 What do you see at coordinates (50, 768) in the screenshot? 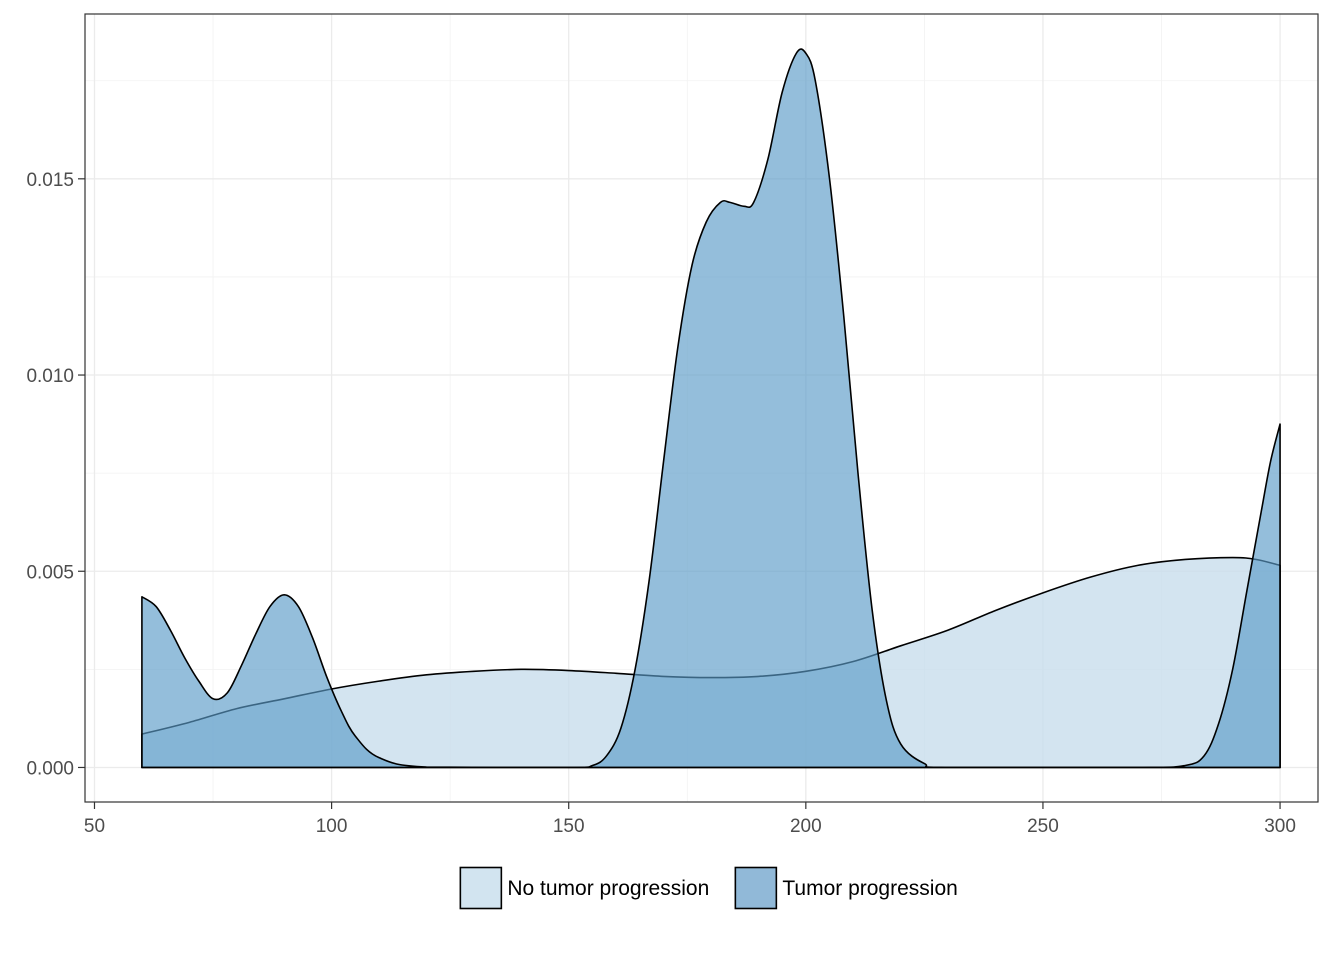
I see `y-tick-label: 0.000` at bounding box center [50, 768].